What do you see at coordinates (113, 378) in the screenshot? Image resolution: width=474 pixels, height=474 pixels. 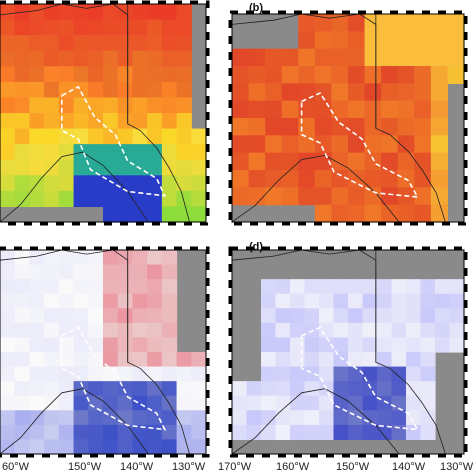 I see `study-region-outline` at bounding box center [113, 378].